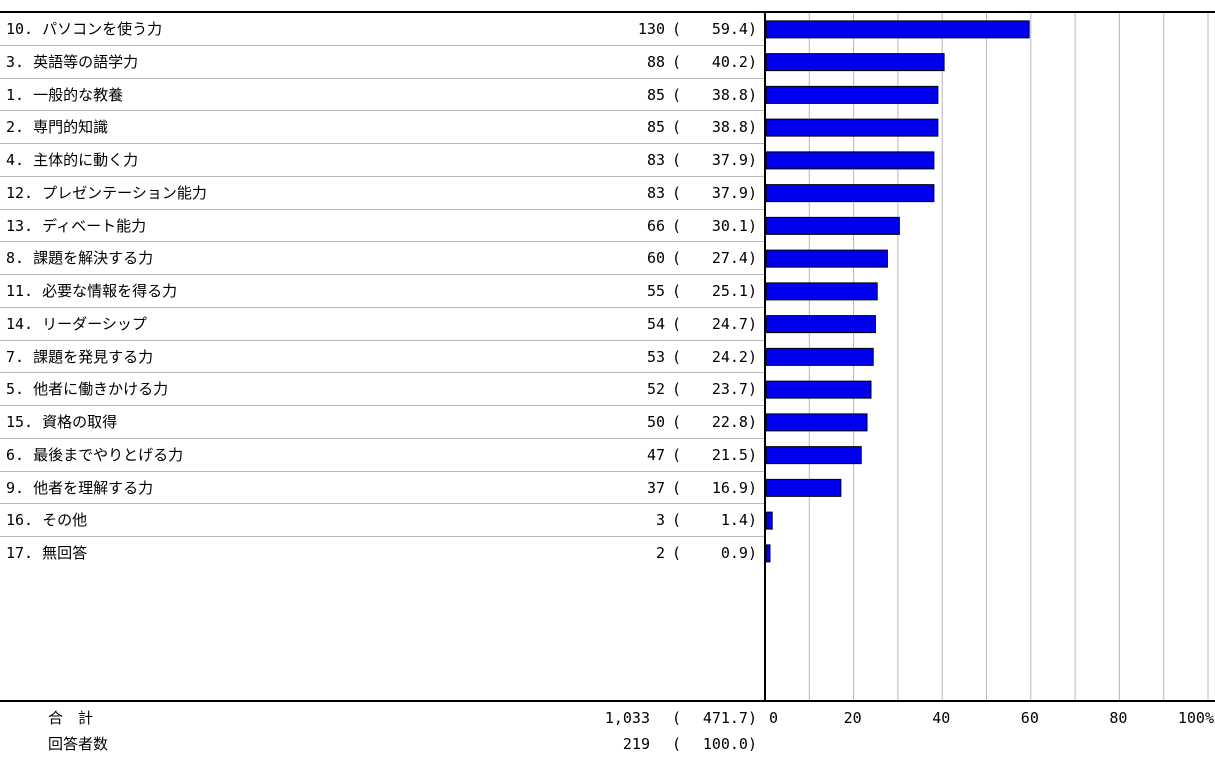 The width and height of the screenshot is (1215, 762). I want to click on count-value: 55, so click(655, 291).